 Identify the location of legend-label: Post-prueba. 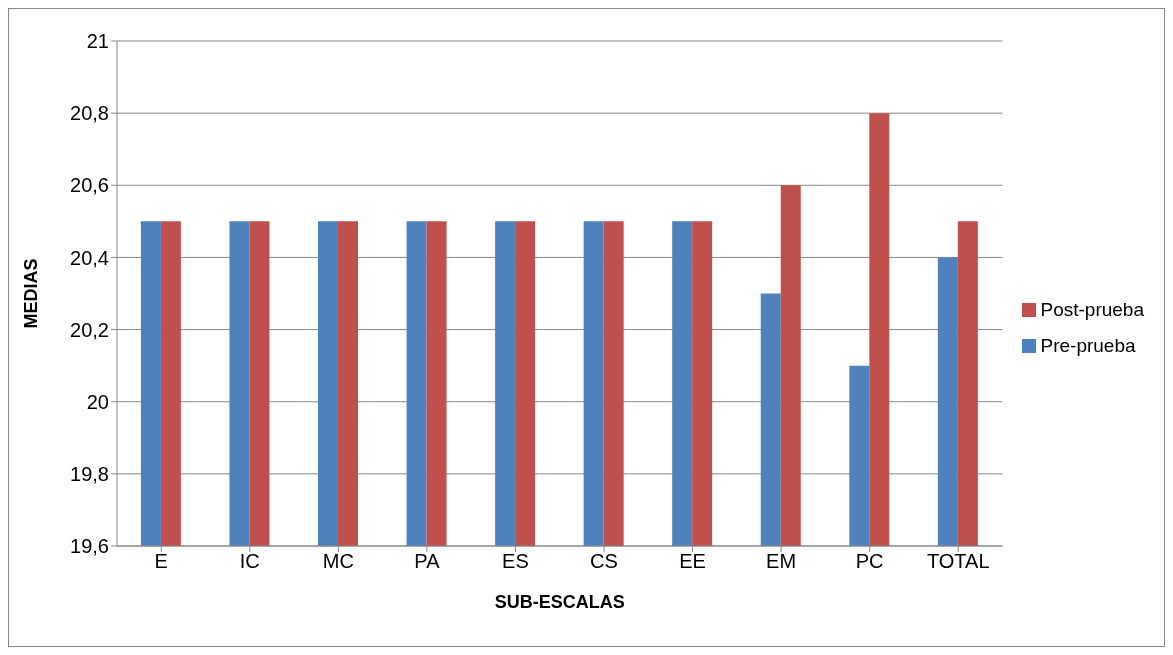
(1092, 309).